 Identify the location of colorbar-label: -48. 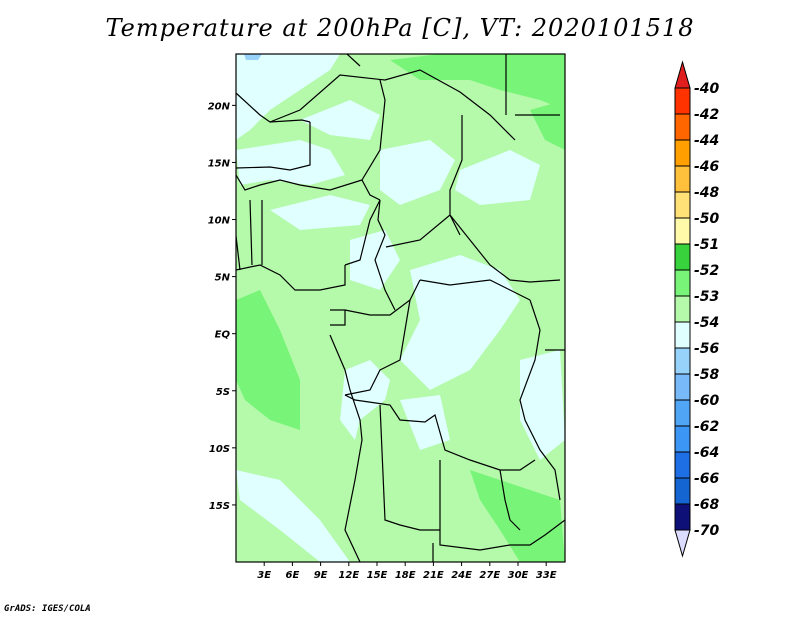
(707, 193).